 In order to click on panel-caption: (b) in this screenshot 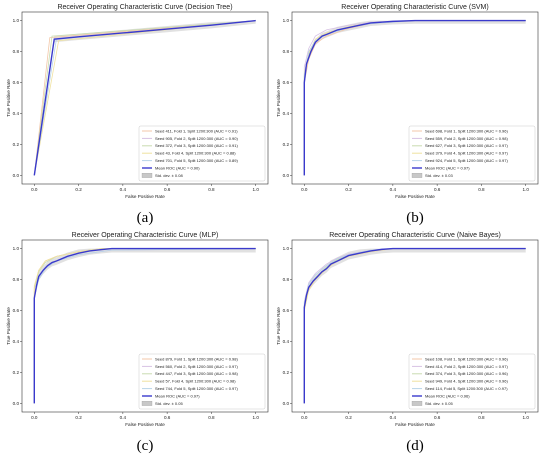, I will do `click(415, 218)`.